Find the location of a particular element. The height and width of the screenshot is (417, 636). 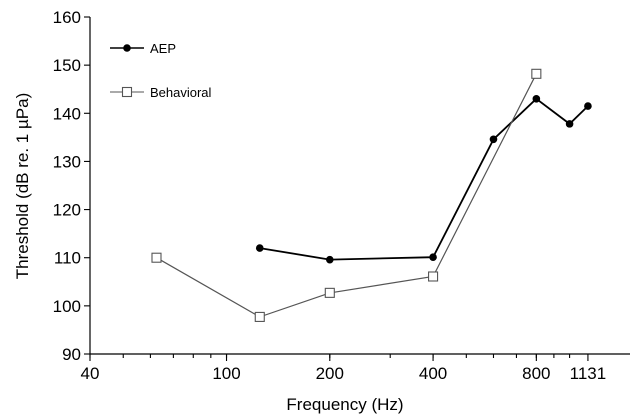

legend-label: AEP is located at coordinates (163, 48).